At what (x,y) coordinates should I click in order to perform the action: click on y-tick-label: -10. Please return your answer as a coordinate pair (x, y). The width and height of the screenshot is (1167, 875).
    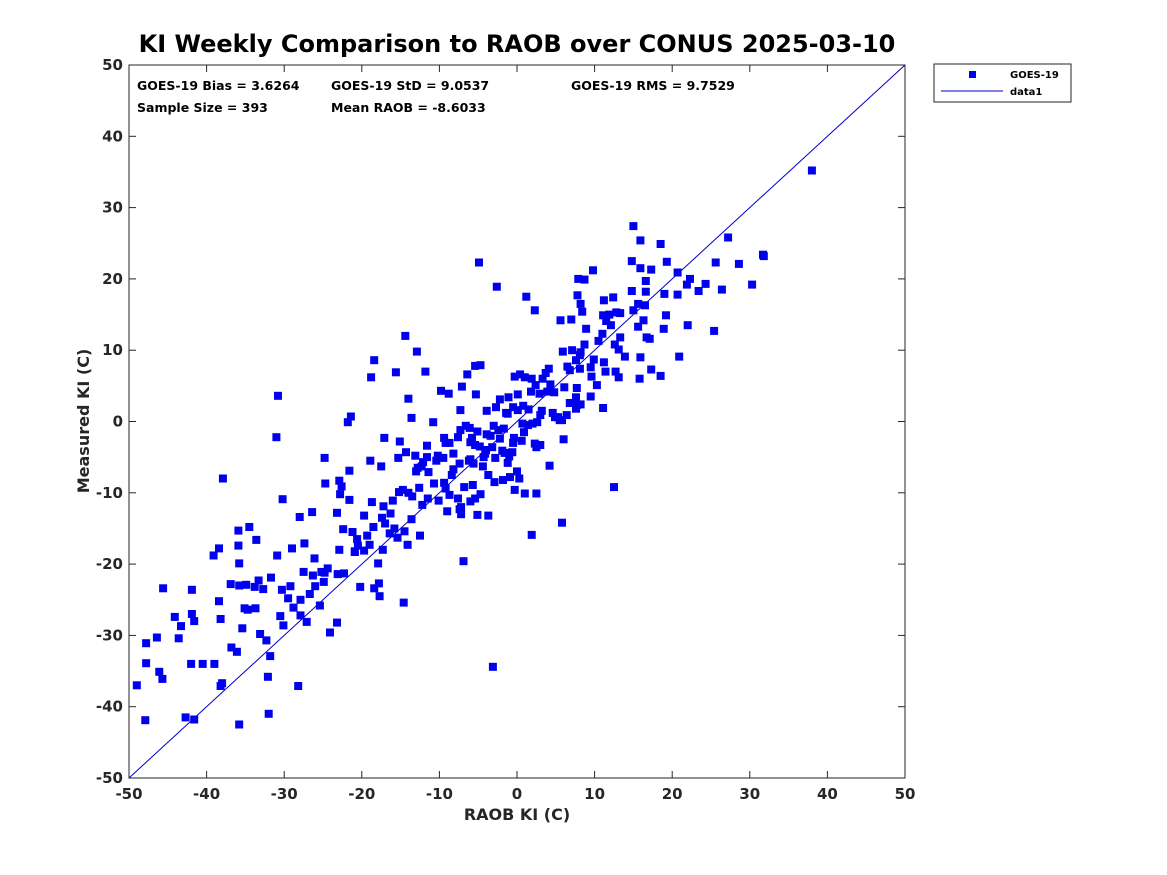
    Looking at the image, I should click on (109, 493).